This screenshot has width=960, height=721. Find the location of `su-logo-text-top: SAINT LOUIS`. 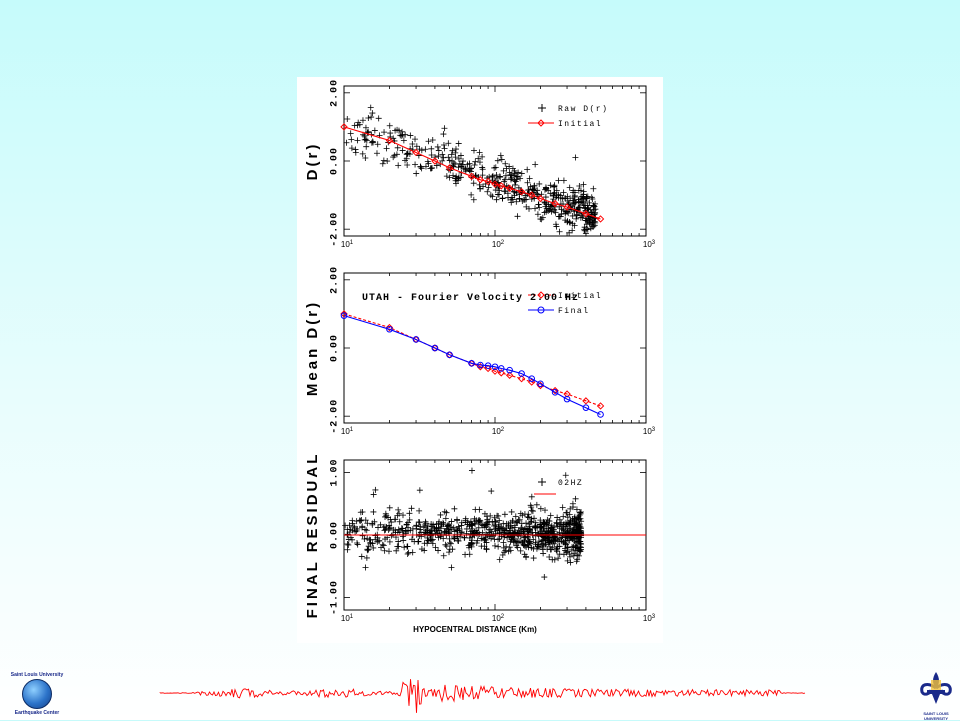

su-logo-text-top: SAINT LOUIS is located at coordinates (936, 713).